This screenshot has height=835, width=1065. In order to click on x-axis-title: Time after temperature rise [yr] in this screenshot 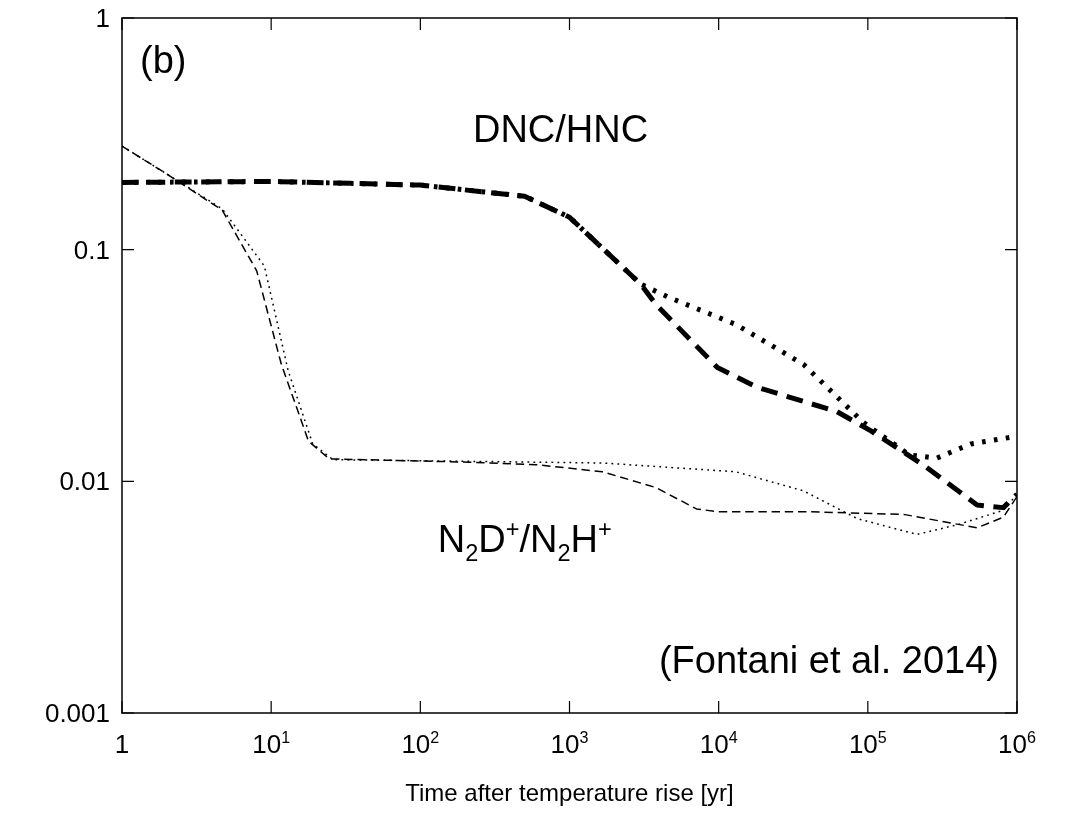, I will do `click(569, 792)`.